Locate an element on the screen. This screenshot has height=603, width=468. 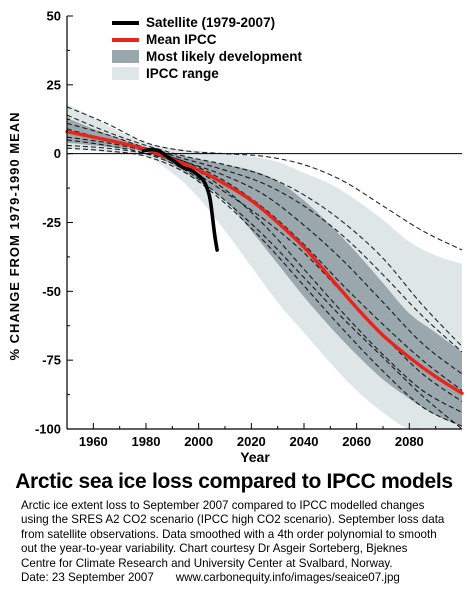
legend-range-swatch is located at coordinates (125, 73).